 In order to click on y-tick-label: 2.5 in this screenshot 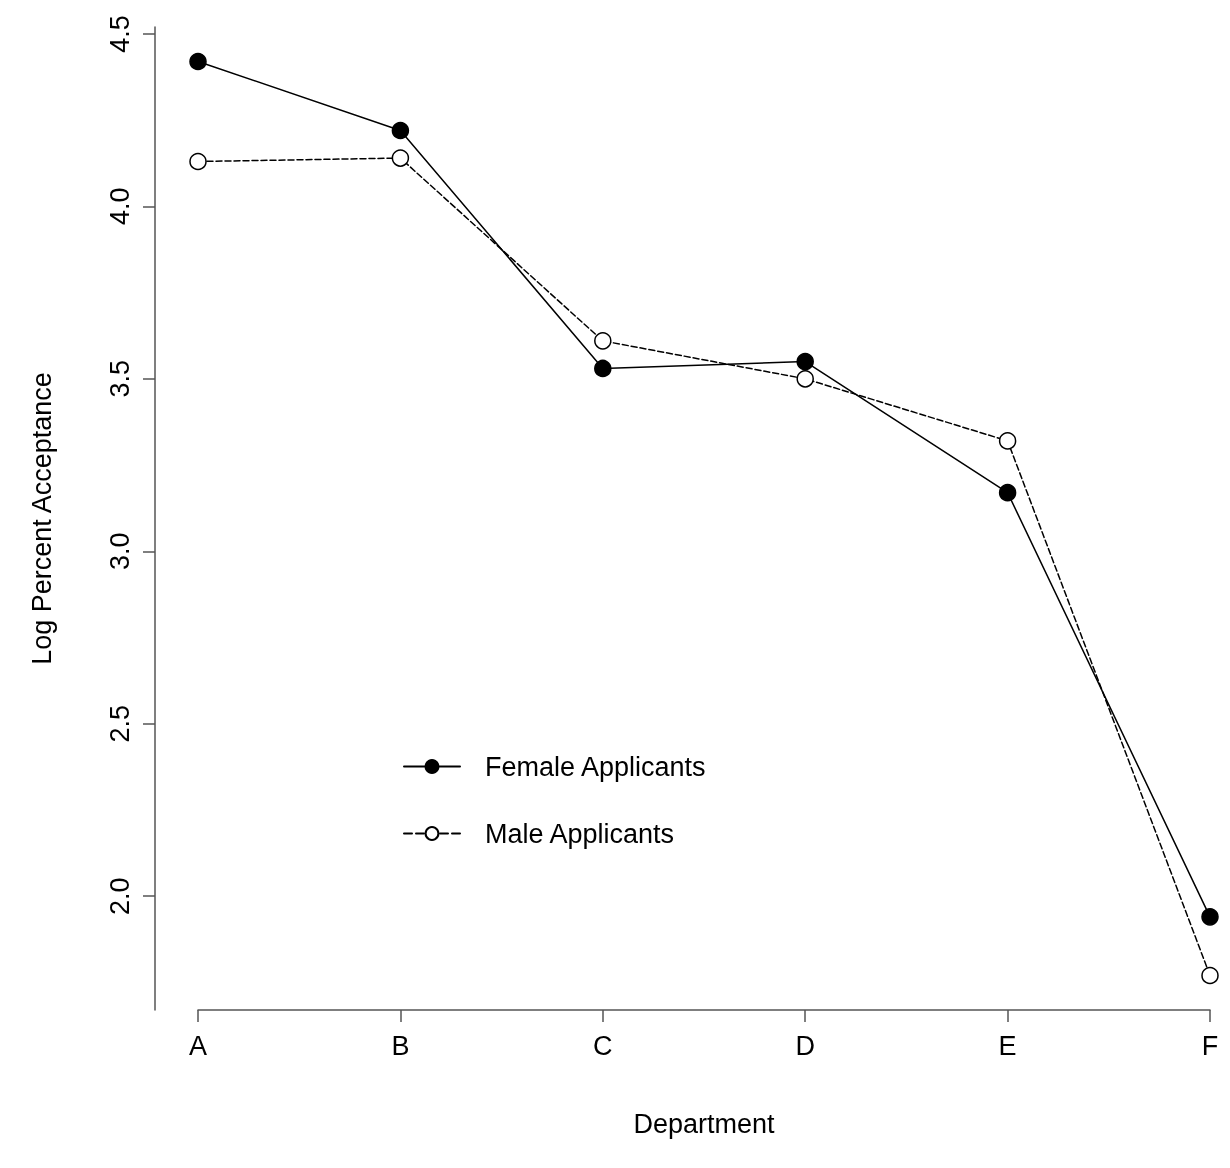, I will do `click(119, 723)`.